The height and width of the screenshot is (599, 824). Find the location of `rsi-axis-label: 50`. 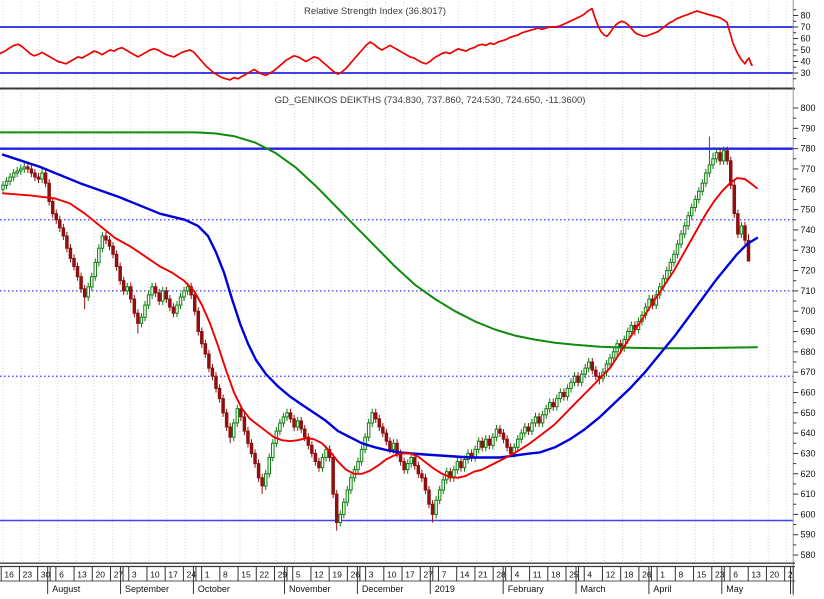

rsi-axis-label: 50 is located at coordinates (806, 50).